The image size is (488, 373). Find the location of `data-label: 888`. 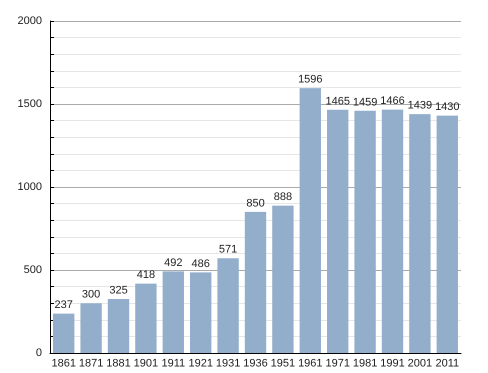

data-label: 888 is located at coordinates (283, 197).